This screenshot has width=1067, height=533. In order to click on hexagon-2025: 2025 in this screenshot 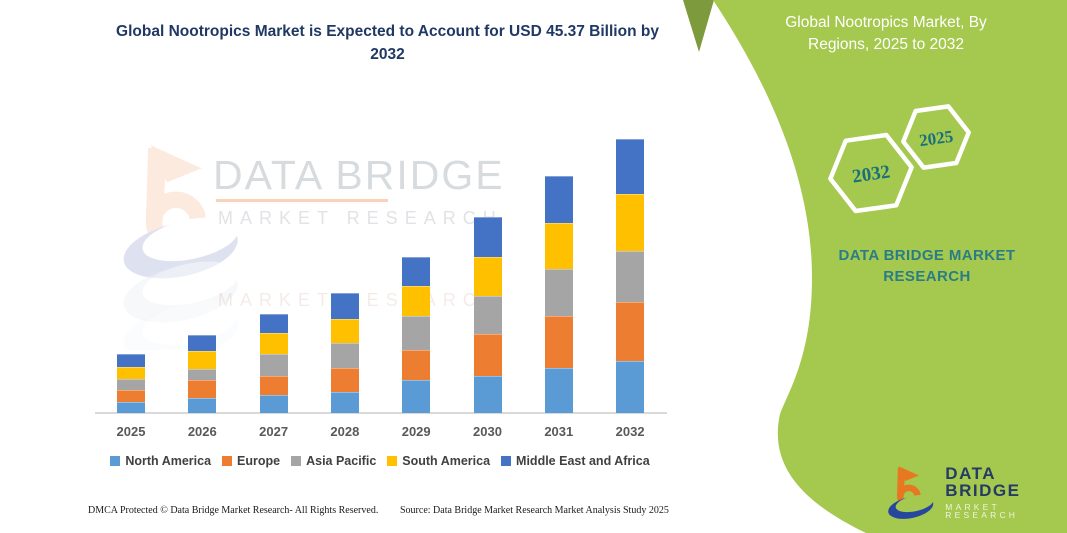, I will do `click(936, 137)`.